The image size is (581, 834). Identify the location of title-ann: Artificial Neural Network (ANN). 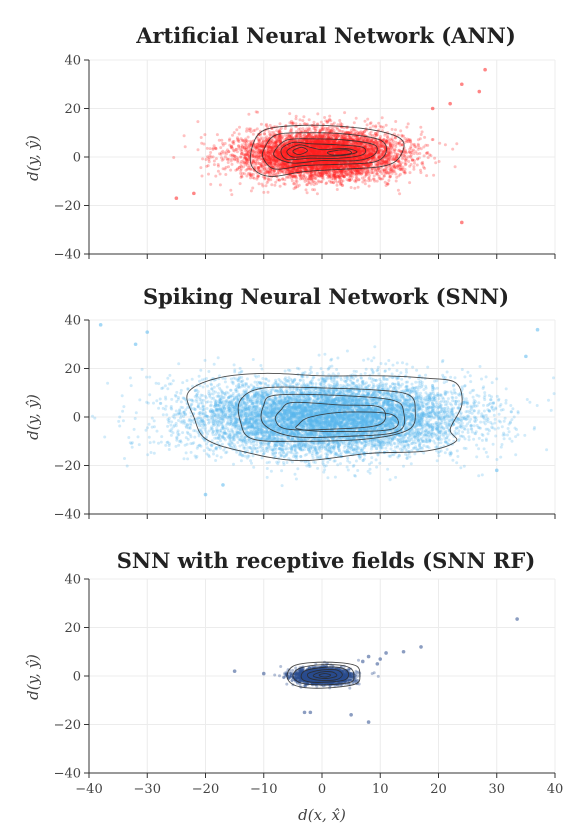
(325, 35).